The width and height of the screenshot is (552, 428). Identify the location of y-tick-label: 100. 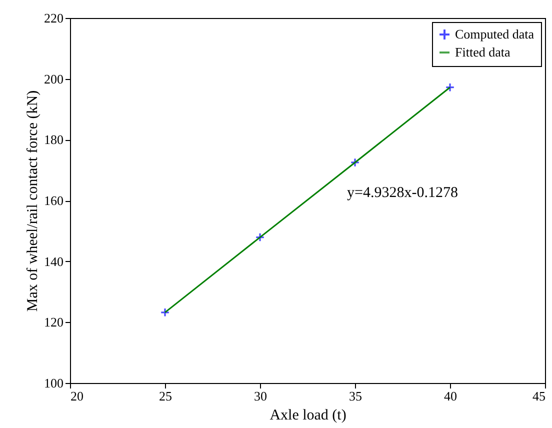
(54, 383).